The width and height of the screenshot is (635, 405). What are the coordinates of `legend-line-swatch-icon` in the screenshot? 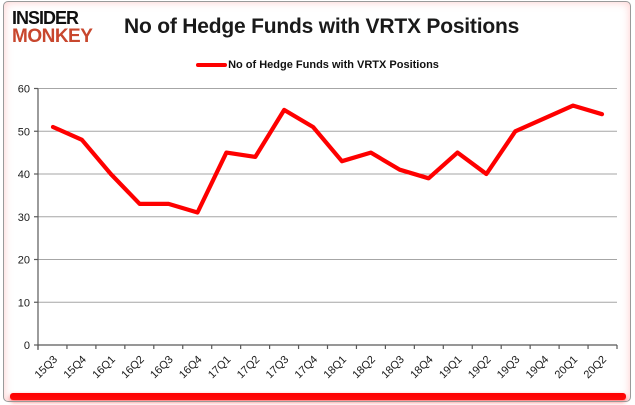 It's located at (212, 65).